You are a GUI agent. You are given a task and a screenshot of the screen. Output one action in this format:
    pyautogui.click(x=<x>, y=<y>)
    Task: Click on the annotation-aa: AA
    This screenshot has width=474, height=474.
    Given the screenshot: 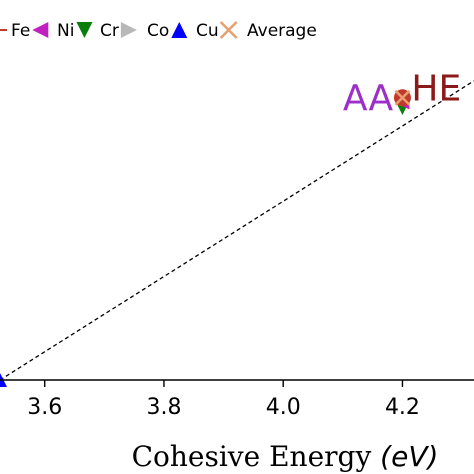 What is the action you would take?
    pyautogui.click(x=368, y=98)
    